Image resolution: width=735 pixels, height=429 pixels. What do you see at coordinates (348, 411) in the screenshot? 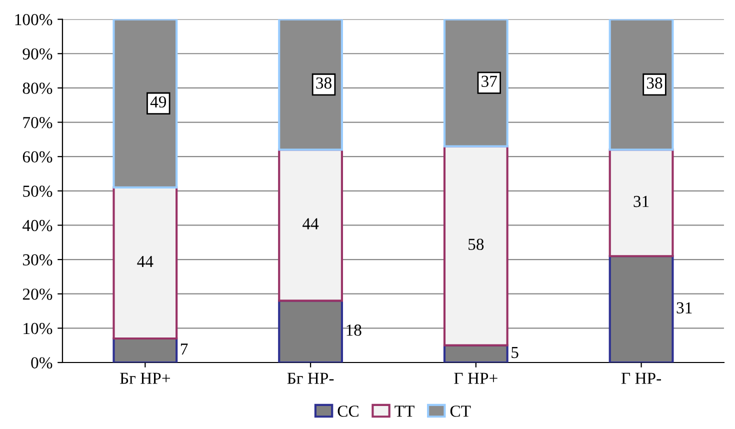
I see `legend-label: CC` at bounding box center [348, 411].